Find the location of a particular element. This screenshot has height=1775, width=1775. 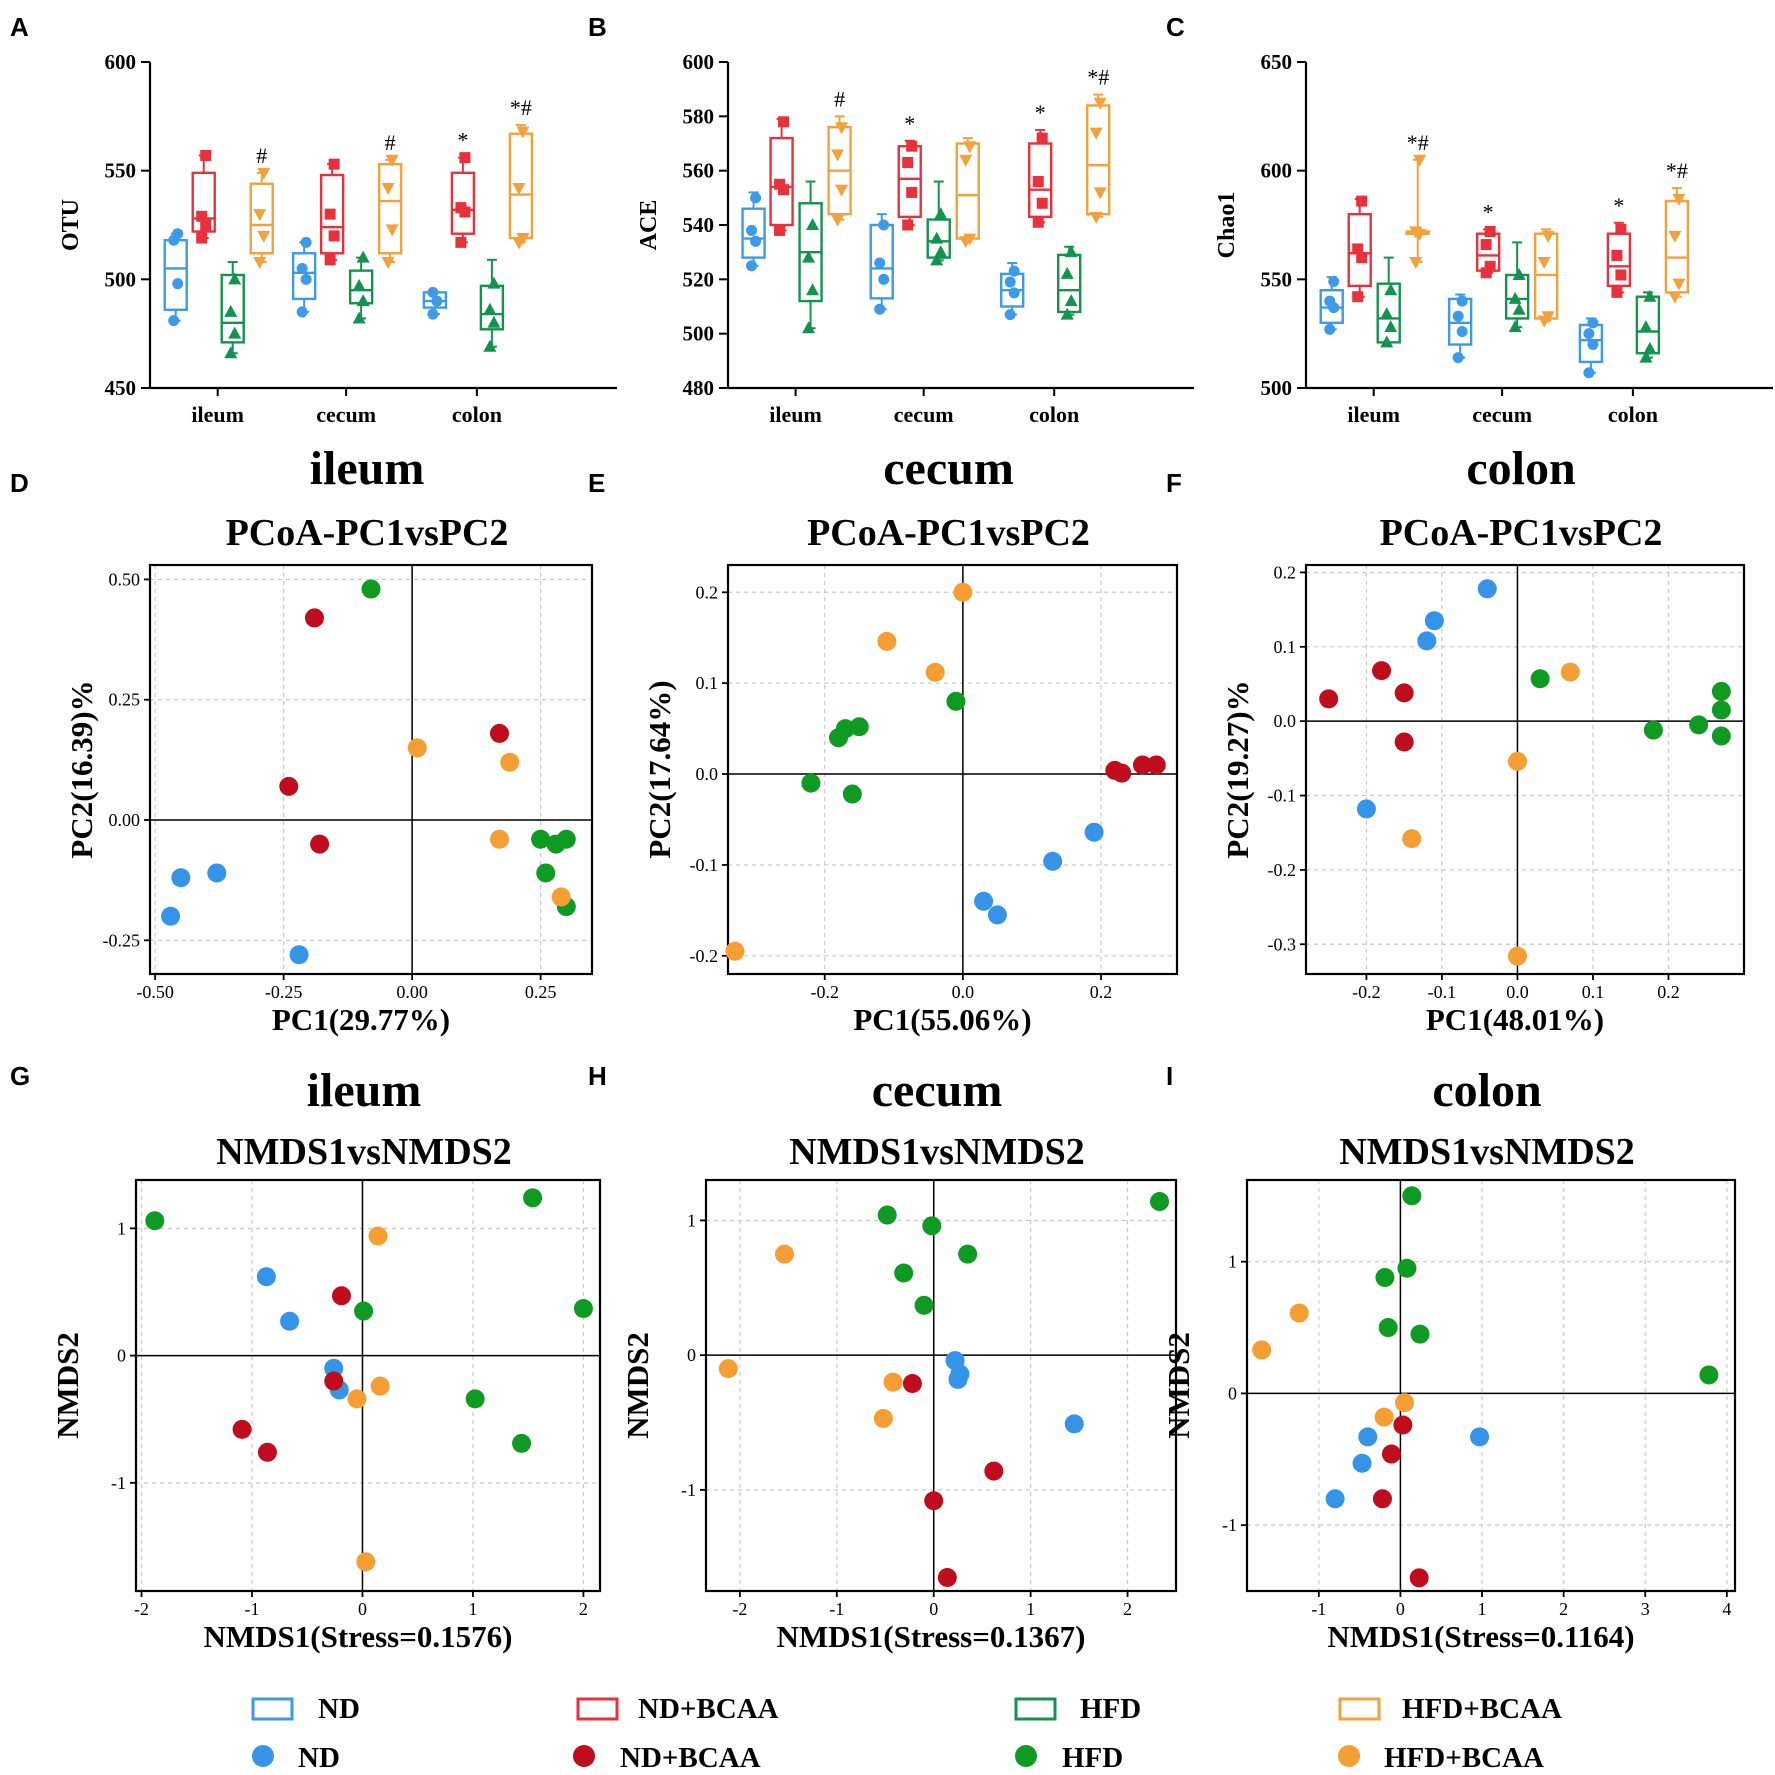

chart-subtitle: NMDS1vsNMDS2 is located at coordinates (1487, 1152).